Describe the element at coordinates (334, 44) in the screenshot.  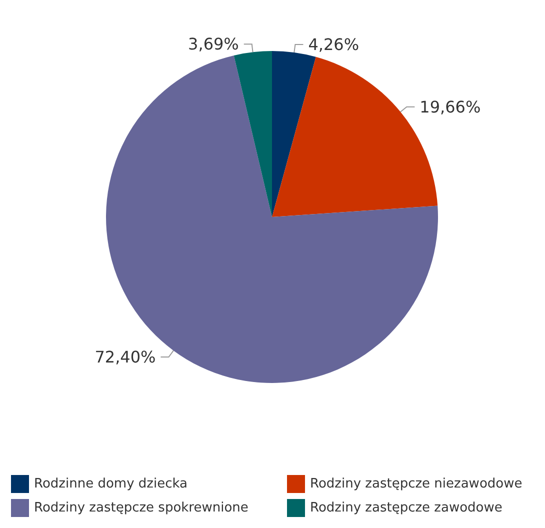
I see `data-label: 4,26%` at that location.